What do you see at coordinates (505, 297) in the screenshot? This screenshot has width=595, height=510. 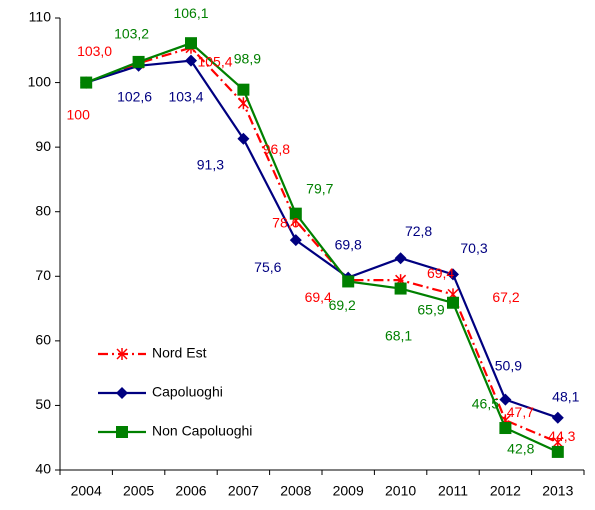 I see `data-label: 67,2` at bounding box center [505, 297].